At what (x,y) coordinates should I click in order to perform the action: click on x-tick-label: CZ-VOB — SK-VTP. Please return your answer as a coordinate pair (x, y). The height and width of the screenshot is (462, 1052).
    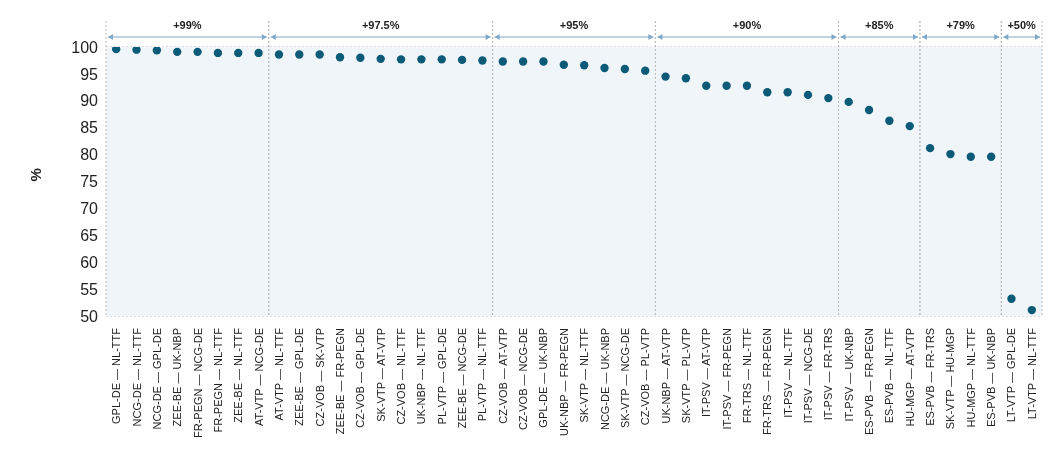
    Looking at the image, I should click on (319, 377).